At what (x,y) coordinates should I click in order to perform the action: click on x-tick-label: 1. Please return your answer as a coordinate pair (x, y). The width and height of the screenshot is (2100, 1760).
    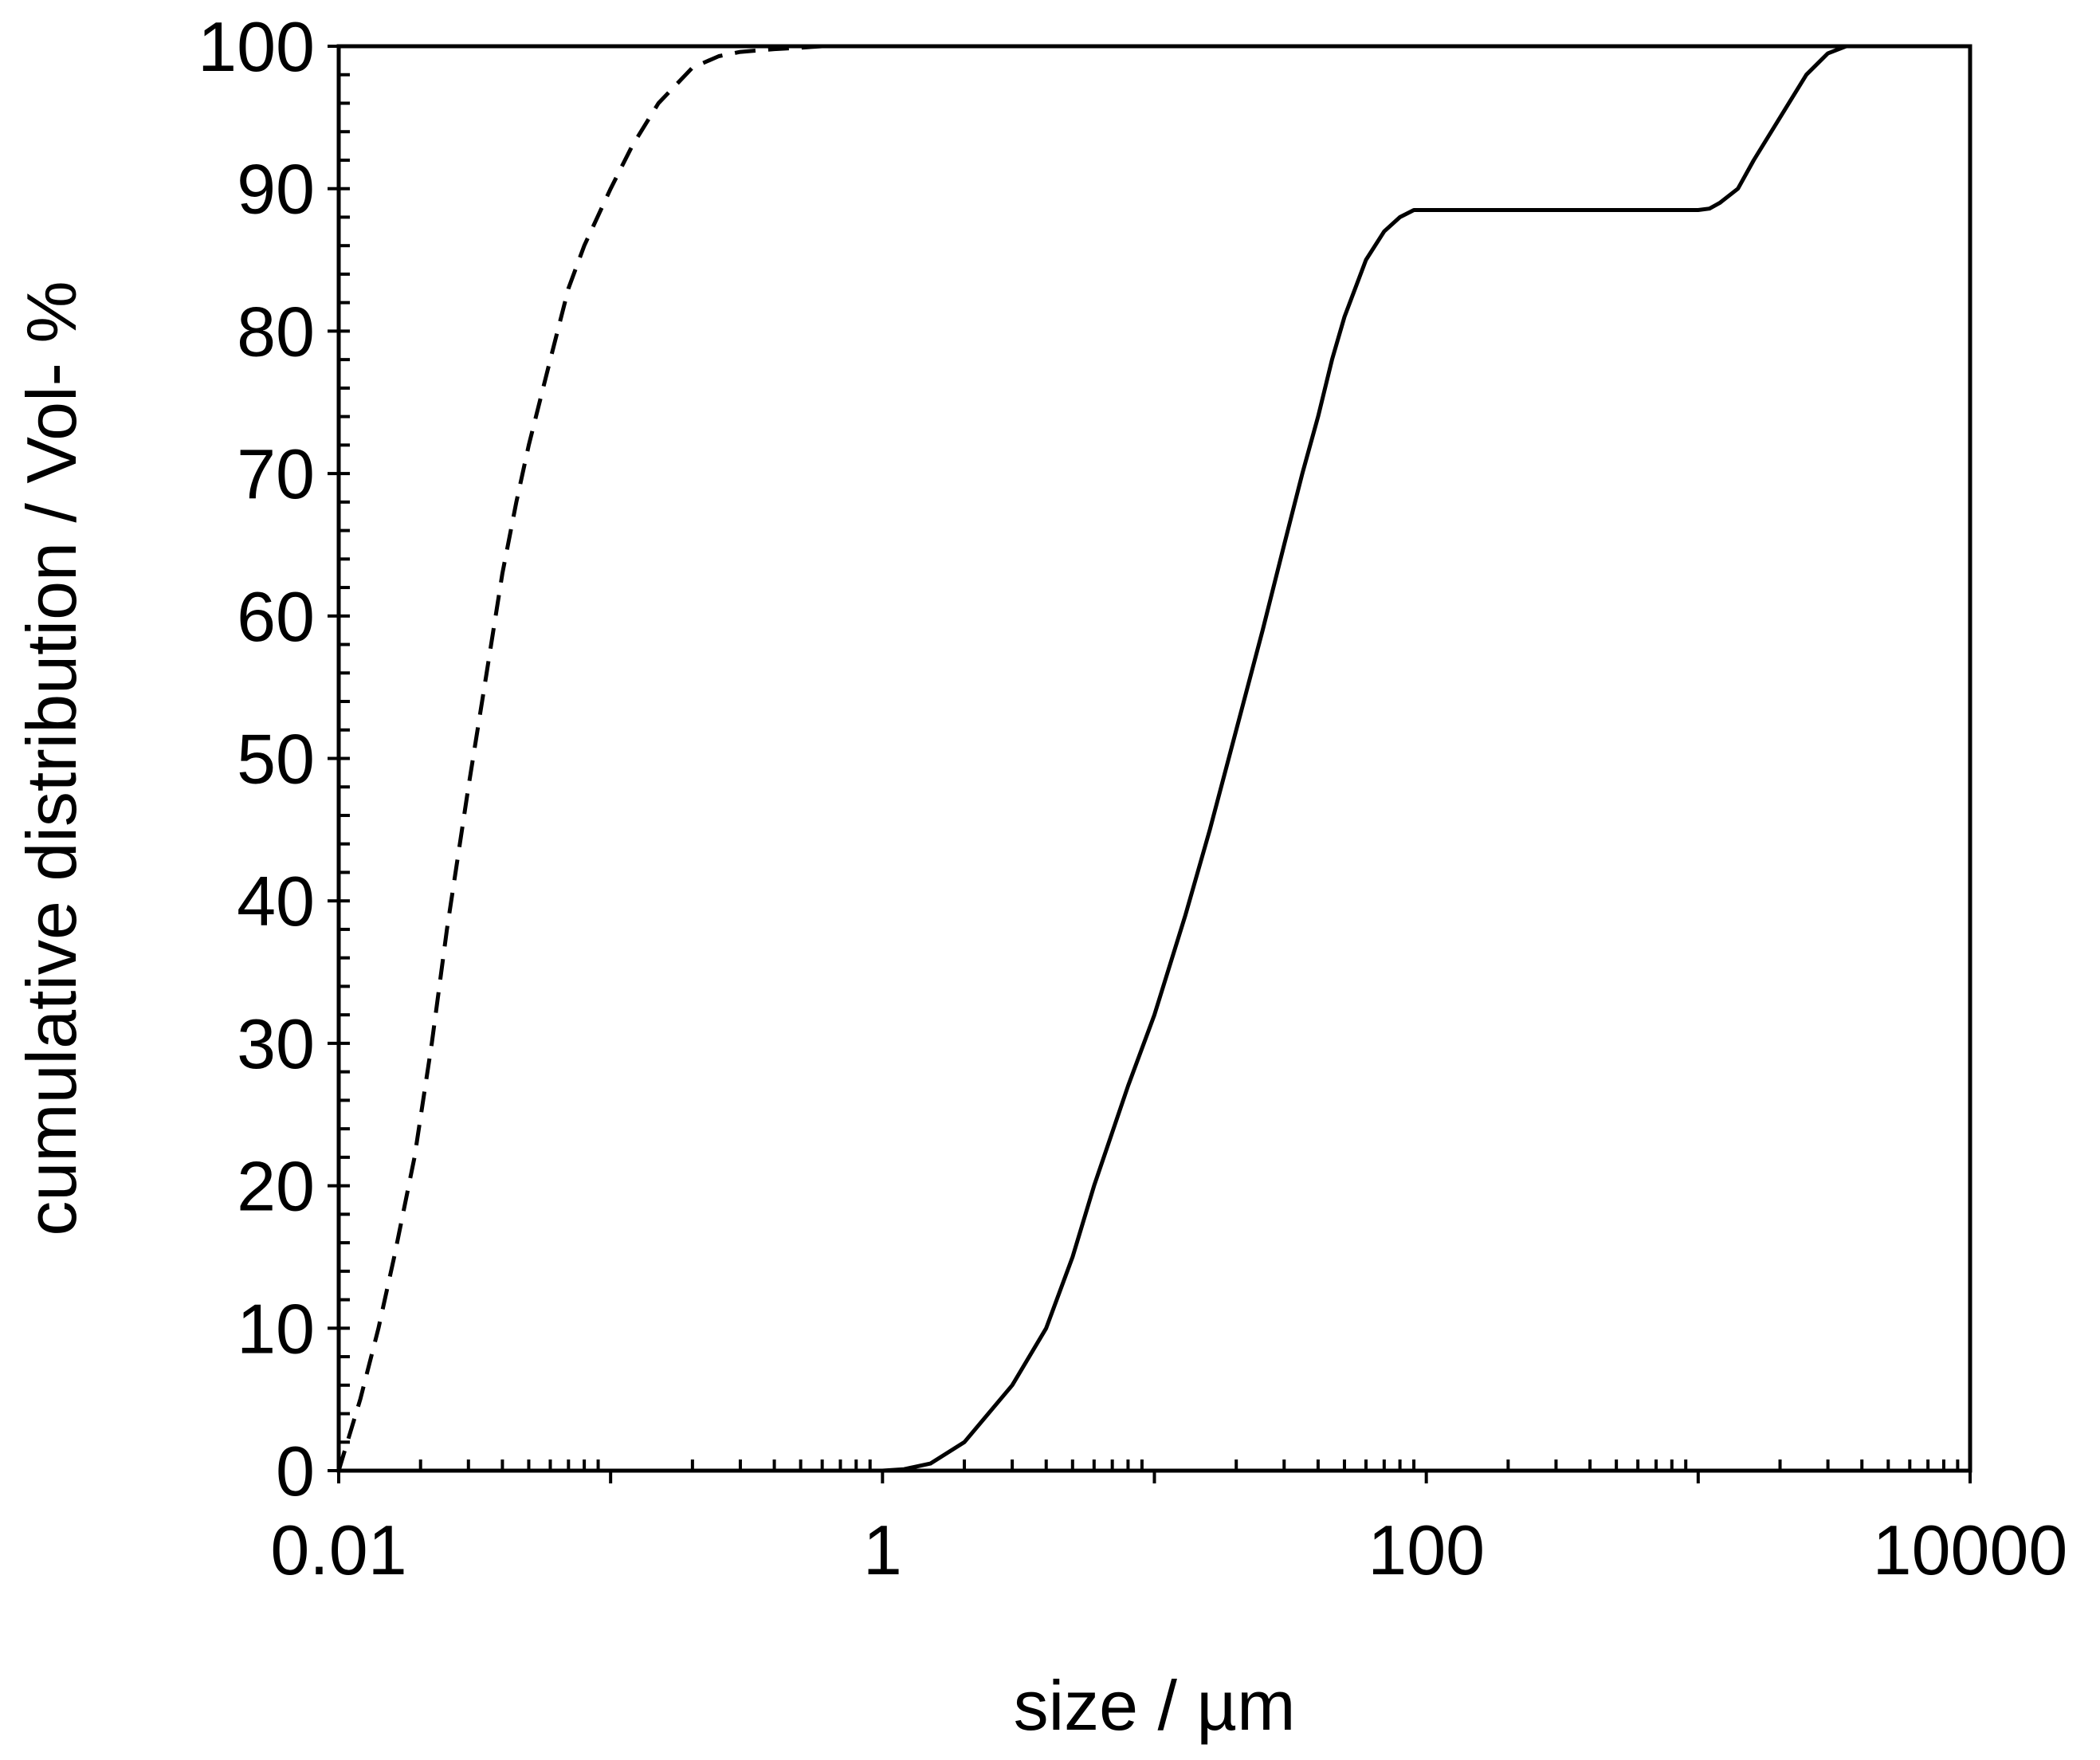
    Looking at the image, I should click on (882, 1550).